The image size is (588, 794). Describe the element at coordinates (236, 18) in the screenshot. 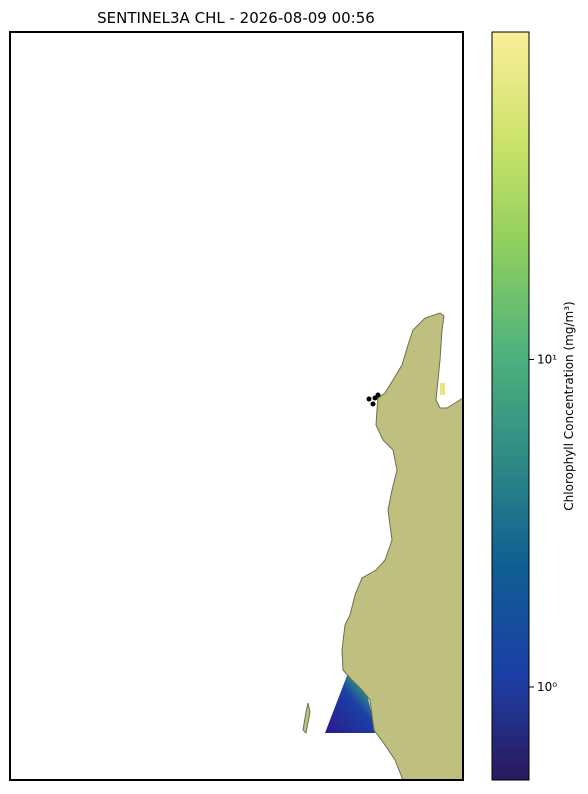

I see `map-title: SENTINEL3A CHL - 2026-08-09 00:56` at that location.